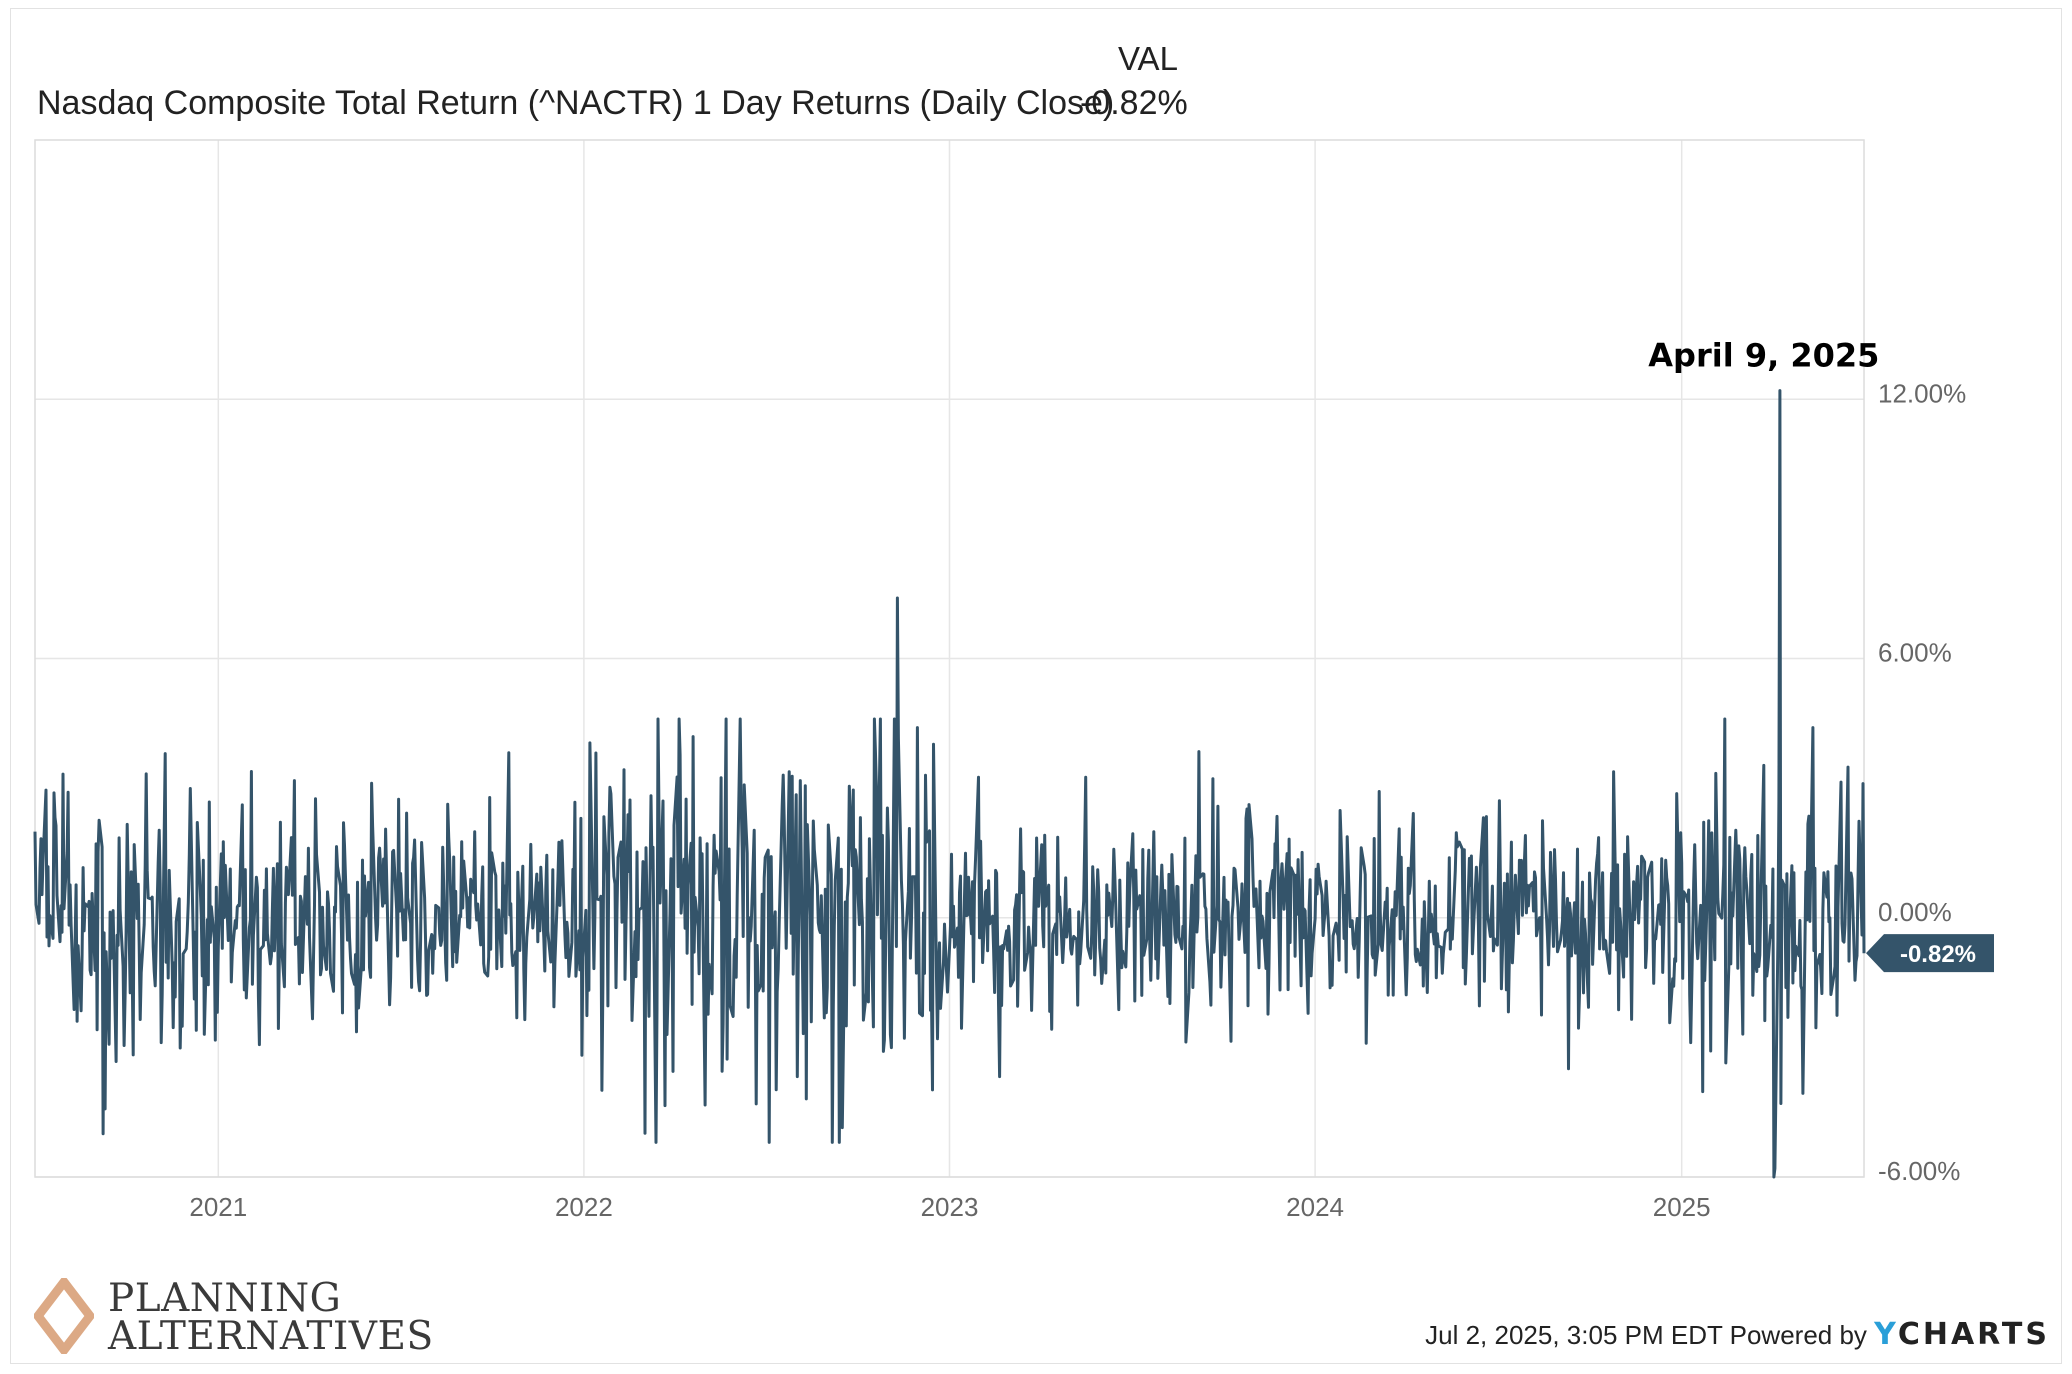 The image size is (2072, 1374). I want to click on last-value-label: -0.82%, so click(1938, 954).